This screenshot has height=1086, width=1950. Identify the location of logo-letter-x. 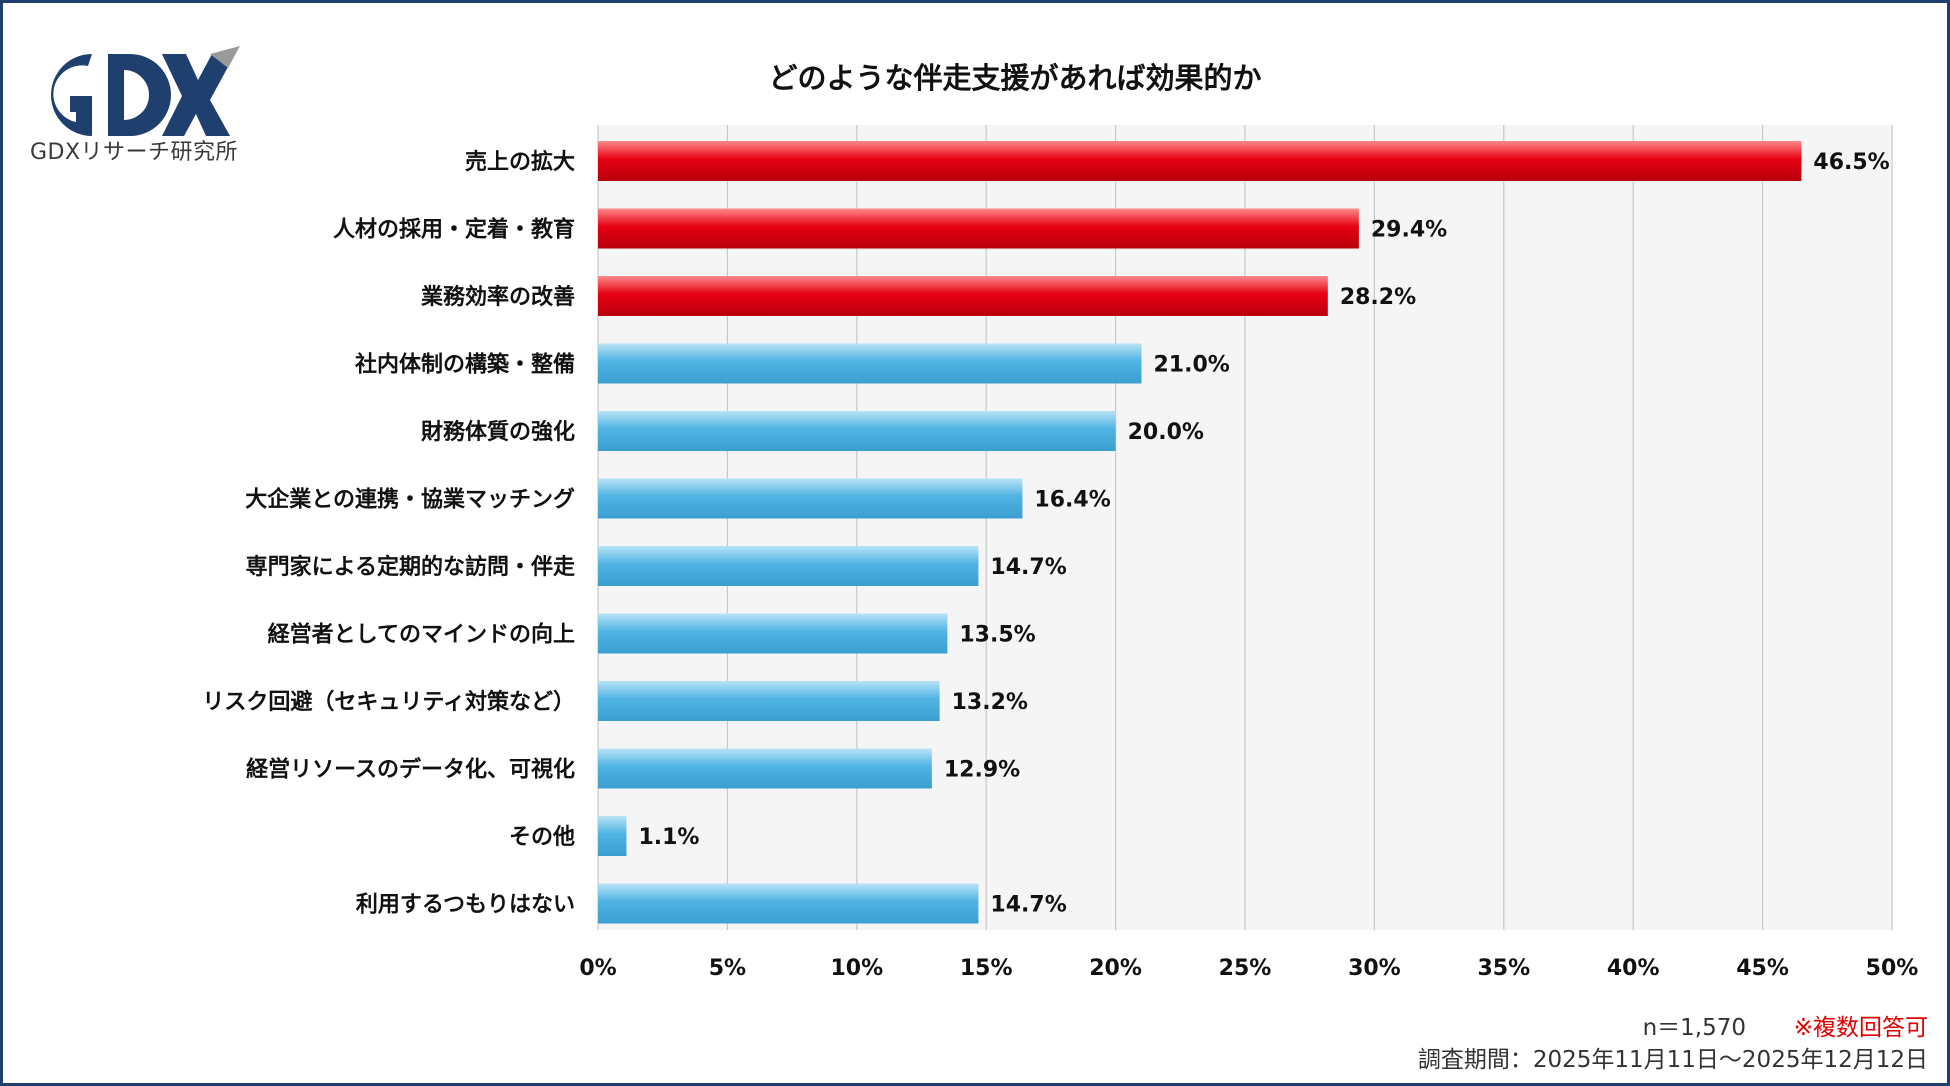
(198, 95).